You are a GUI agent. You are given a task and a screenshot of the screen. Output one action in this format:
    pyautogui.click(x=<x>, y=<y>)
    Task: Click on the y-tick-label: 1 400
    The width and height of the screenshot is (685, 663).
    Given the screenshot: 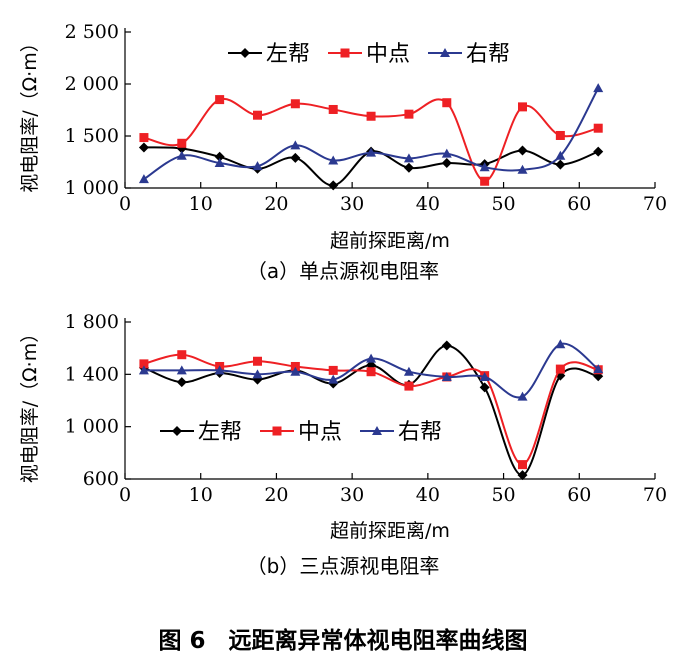 What is the action you would take?
    pyautogui.click(x=92, y=374)
    